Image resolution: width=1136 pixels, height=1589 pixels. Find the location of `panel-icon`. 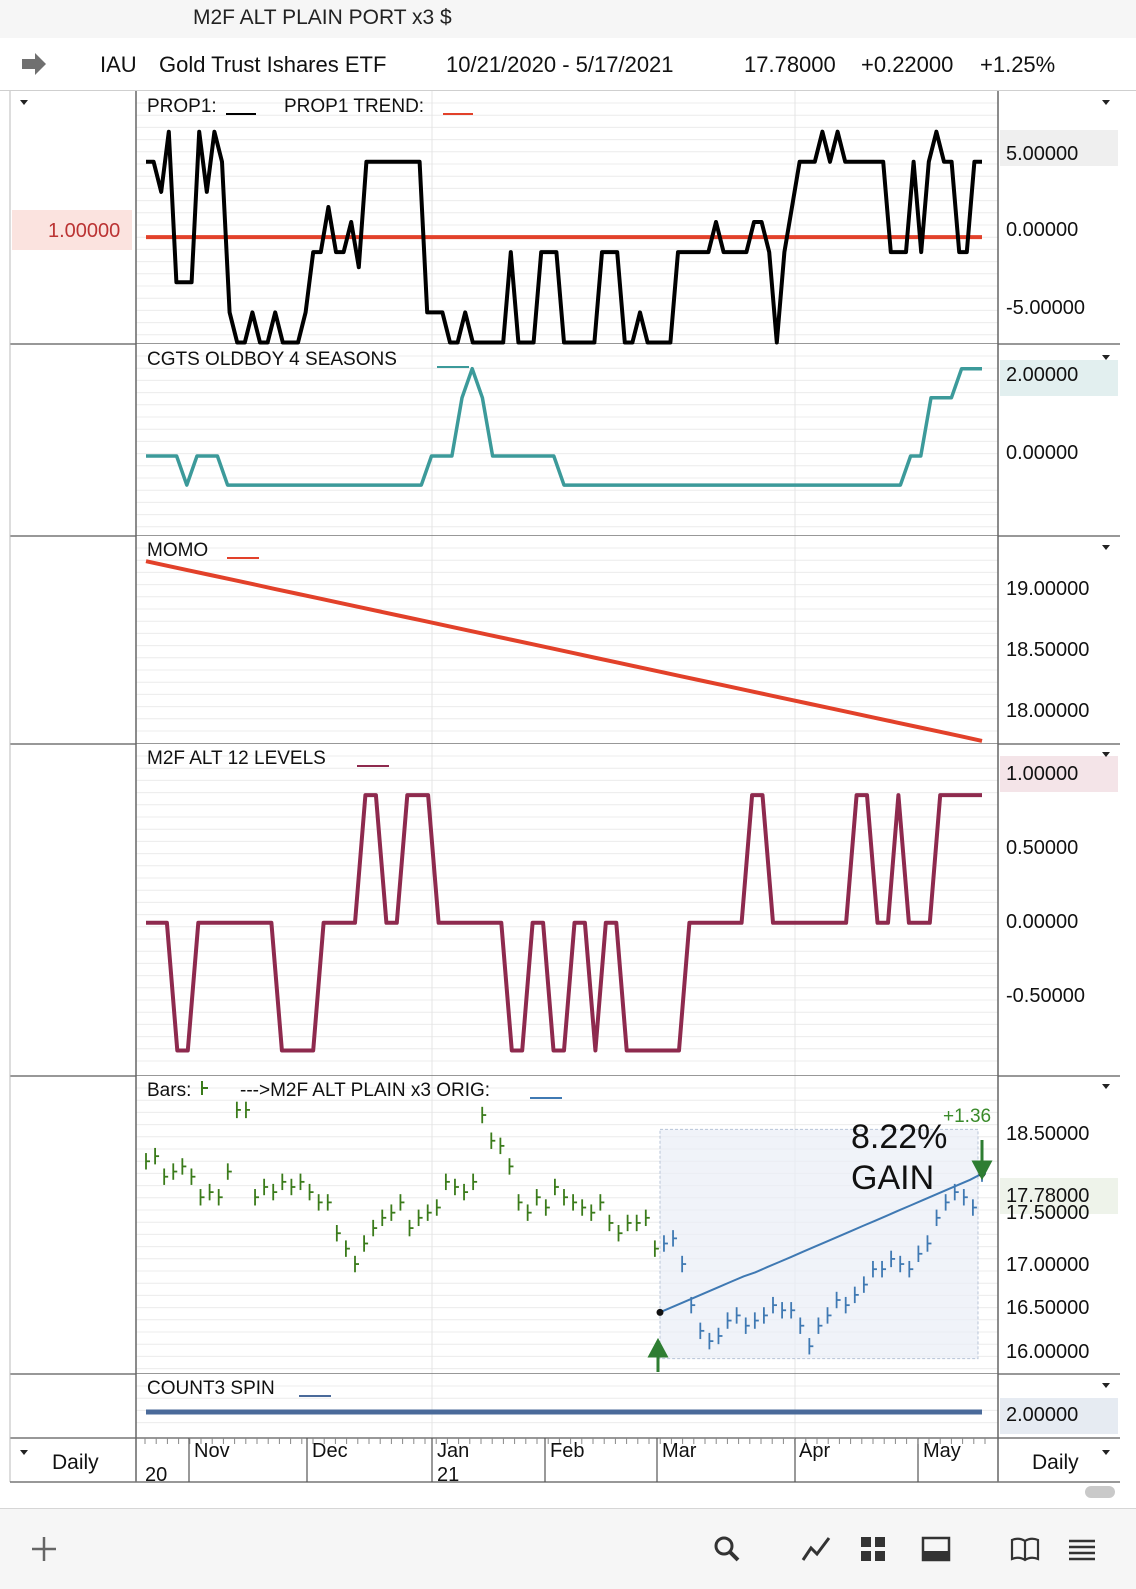

panel-icon is located at coordinates (936, 1549).